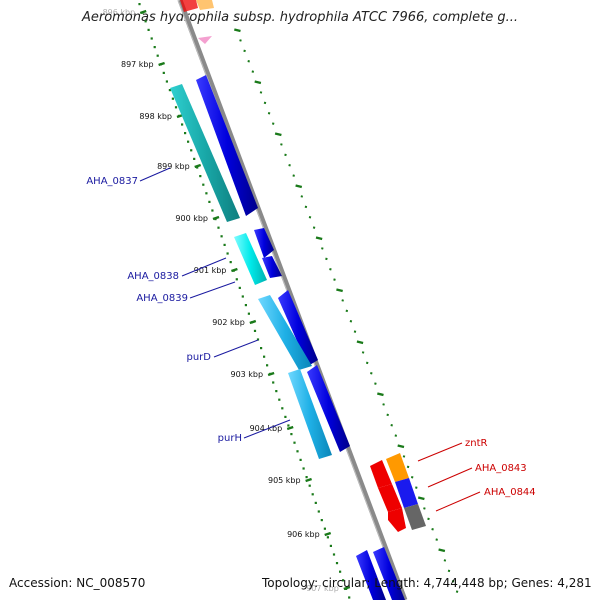 The width and height of the screenshot is (600, 600). I want to click on gene-label-purh: purH, so click(230, 438).